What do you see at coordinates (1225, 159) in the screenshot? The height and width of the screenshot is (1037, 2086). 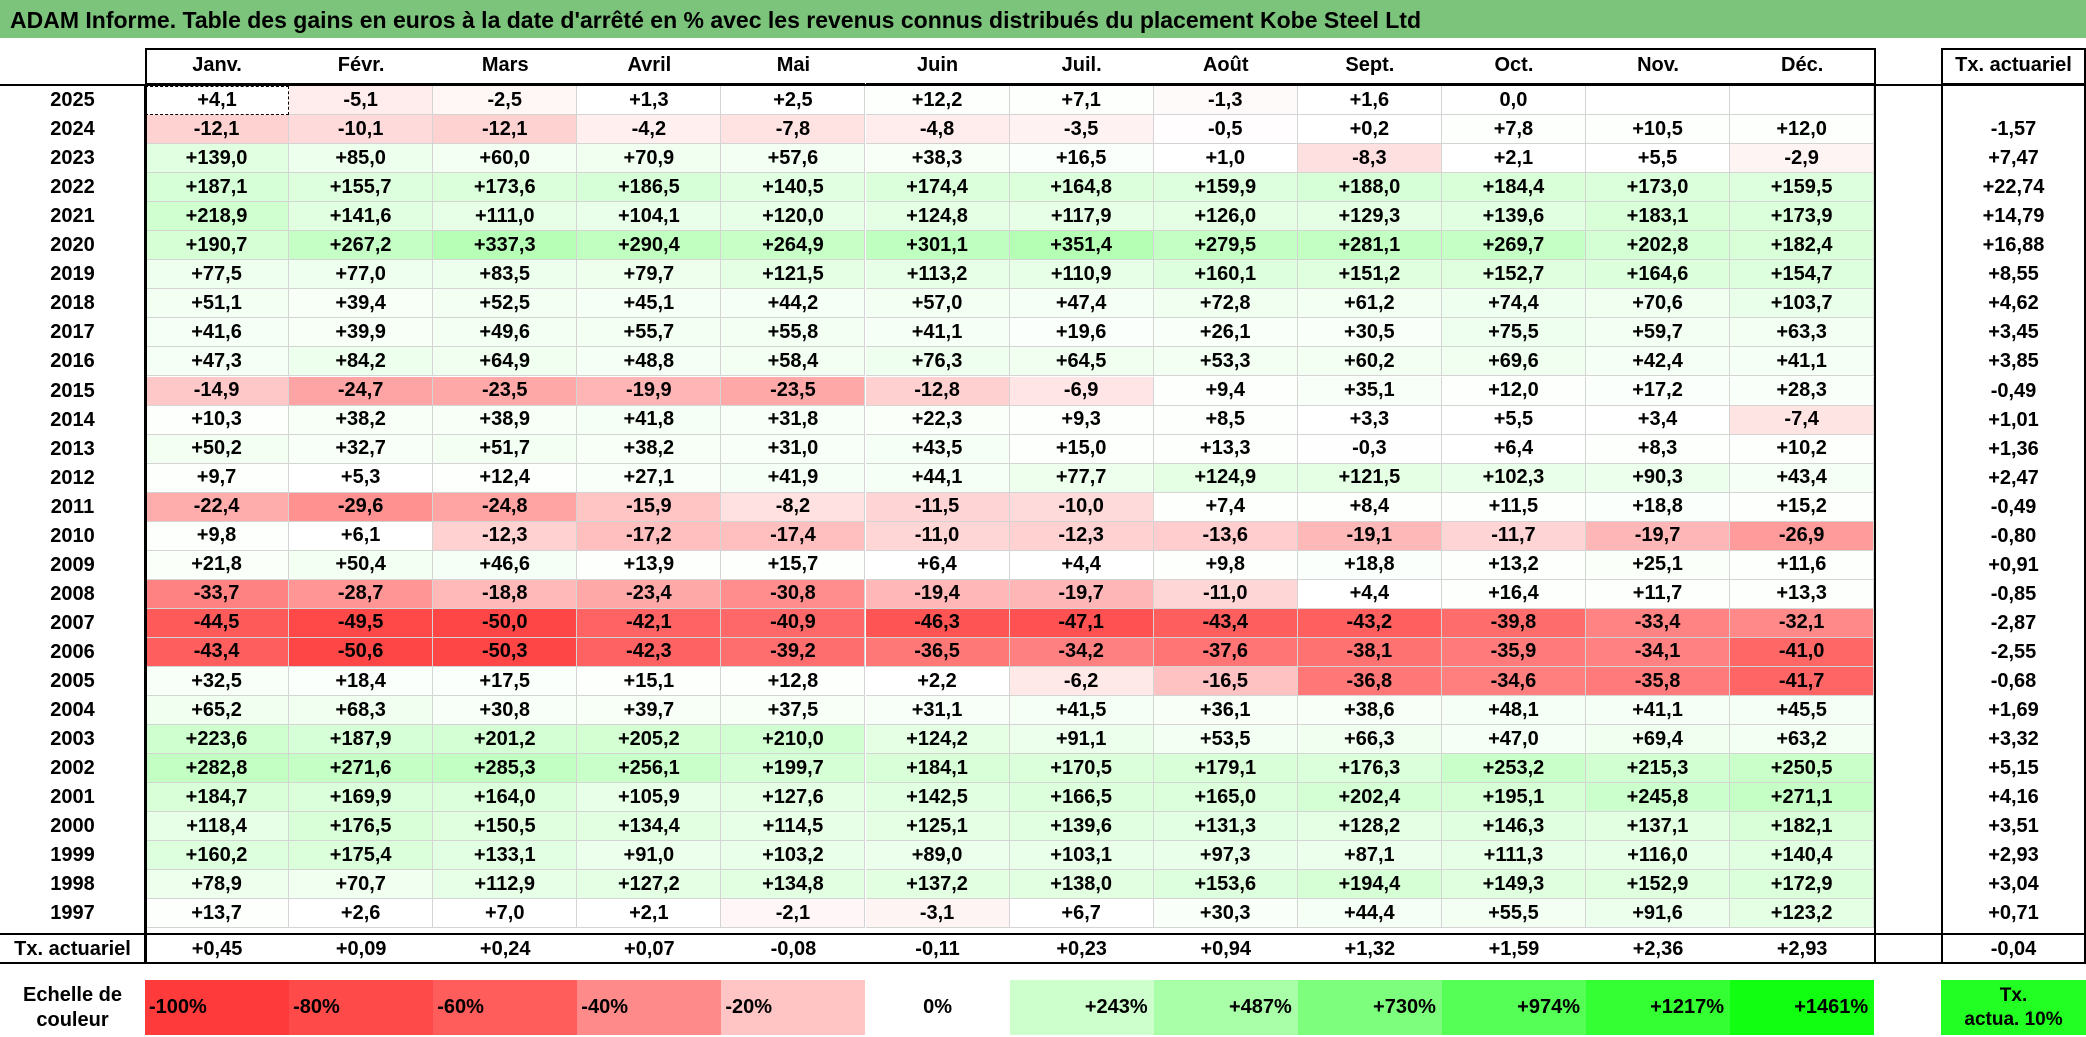 I see `table-cell: +1,0` at bounding box center [1225, 159].